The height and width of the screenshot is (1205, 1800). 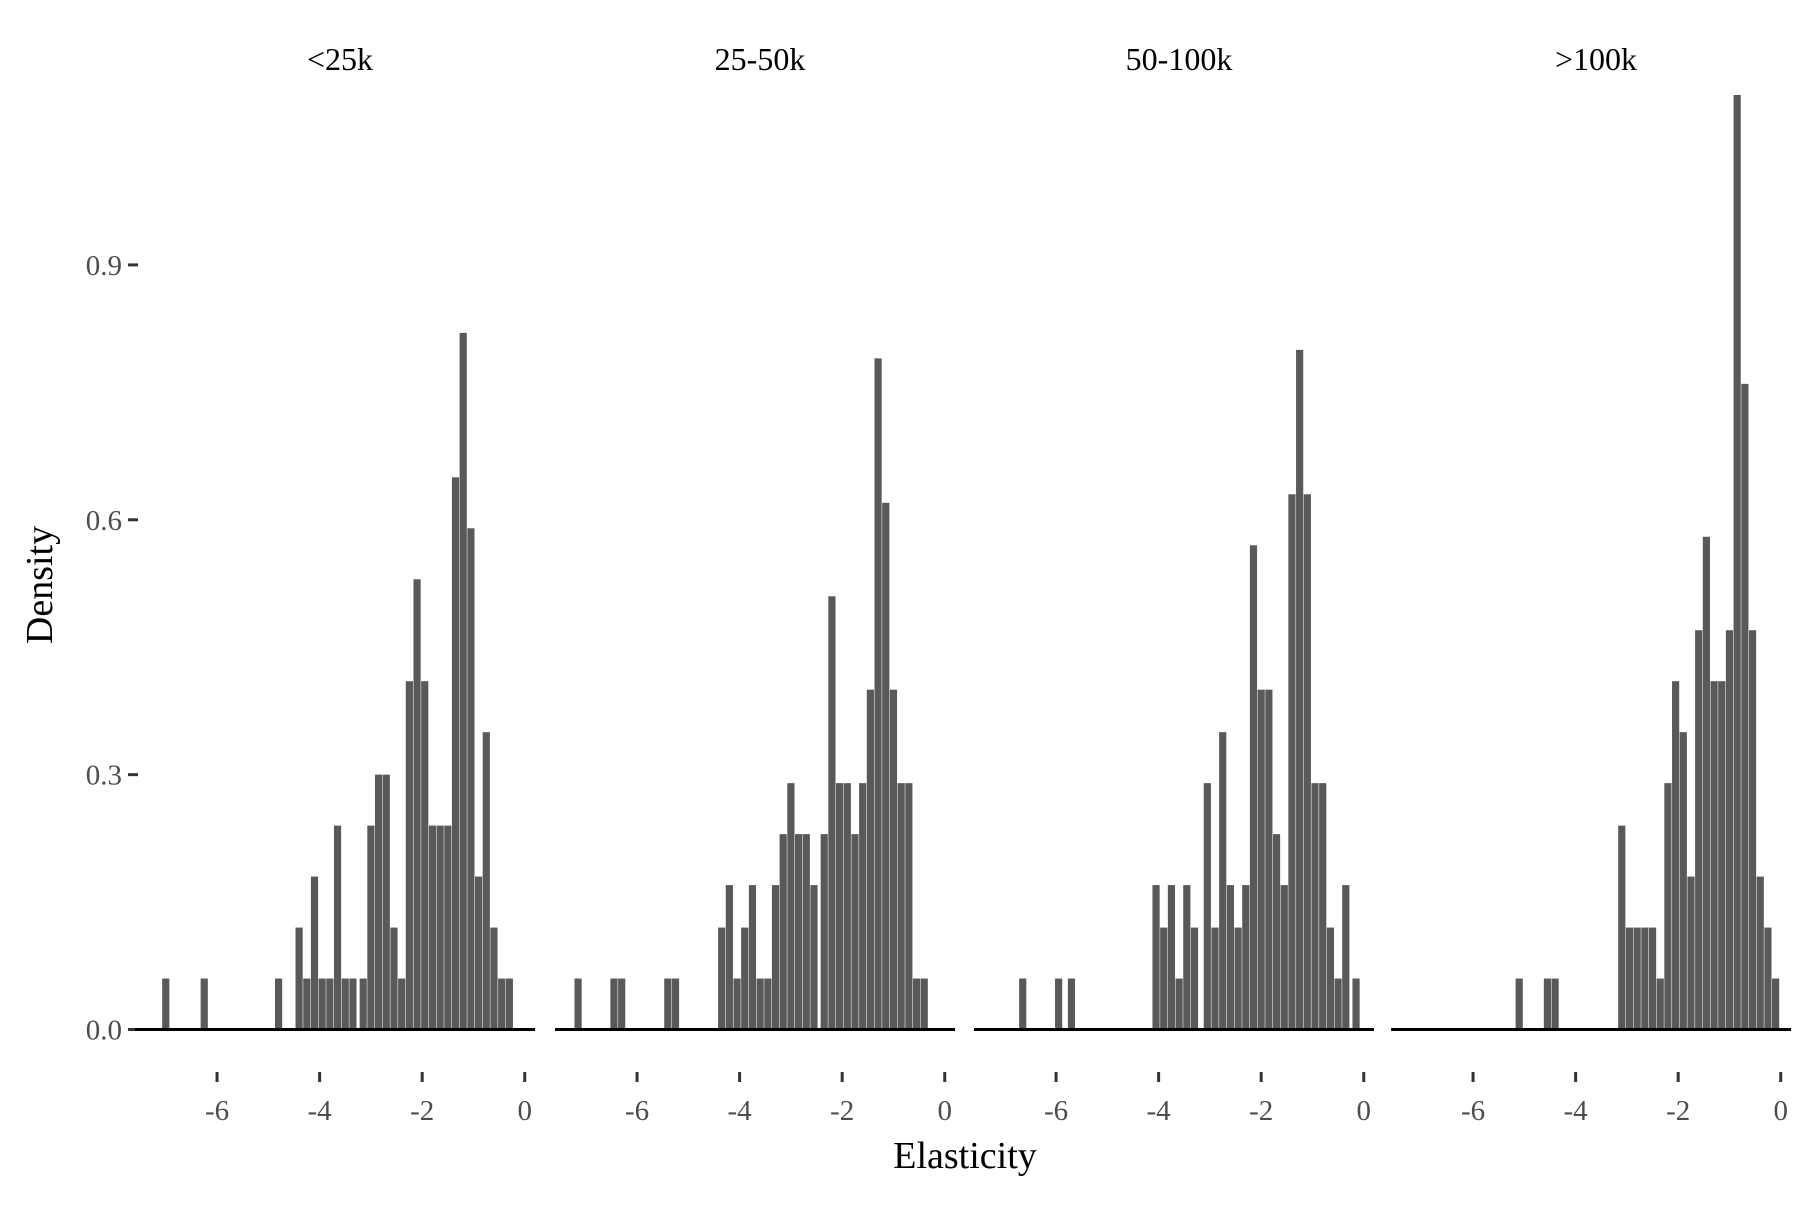 What do you see at coordinates (104, 266) in the screenshot?
I see `y-tick-label: 0.9` at bounding box center [104, 266].